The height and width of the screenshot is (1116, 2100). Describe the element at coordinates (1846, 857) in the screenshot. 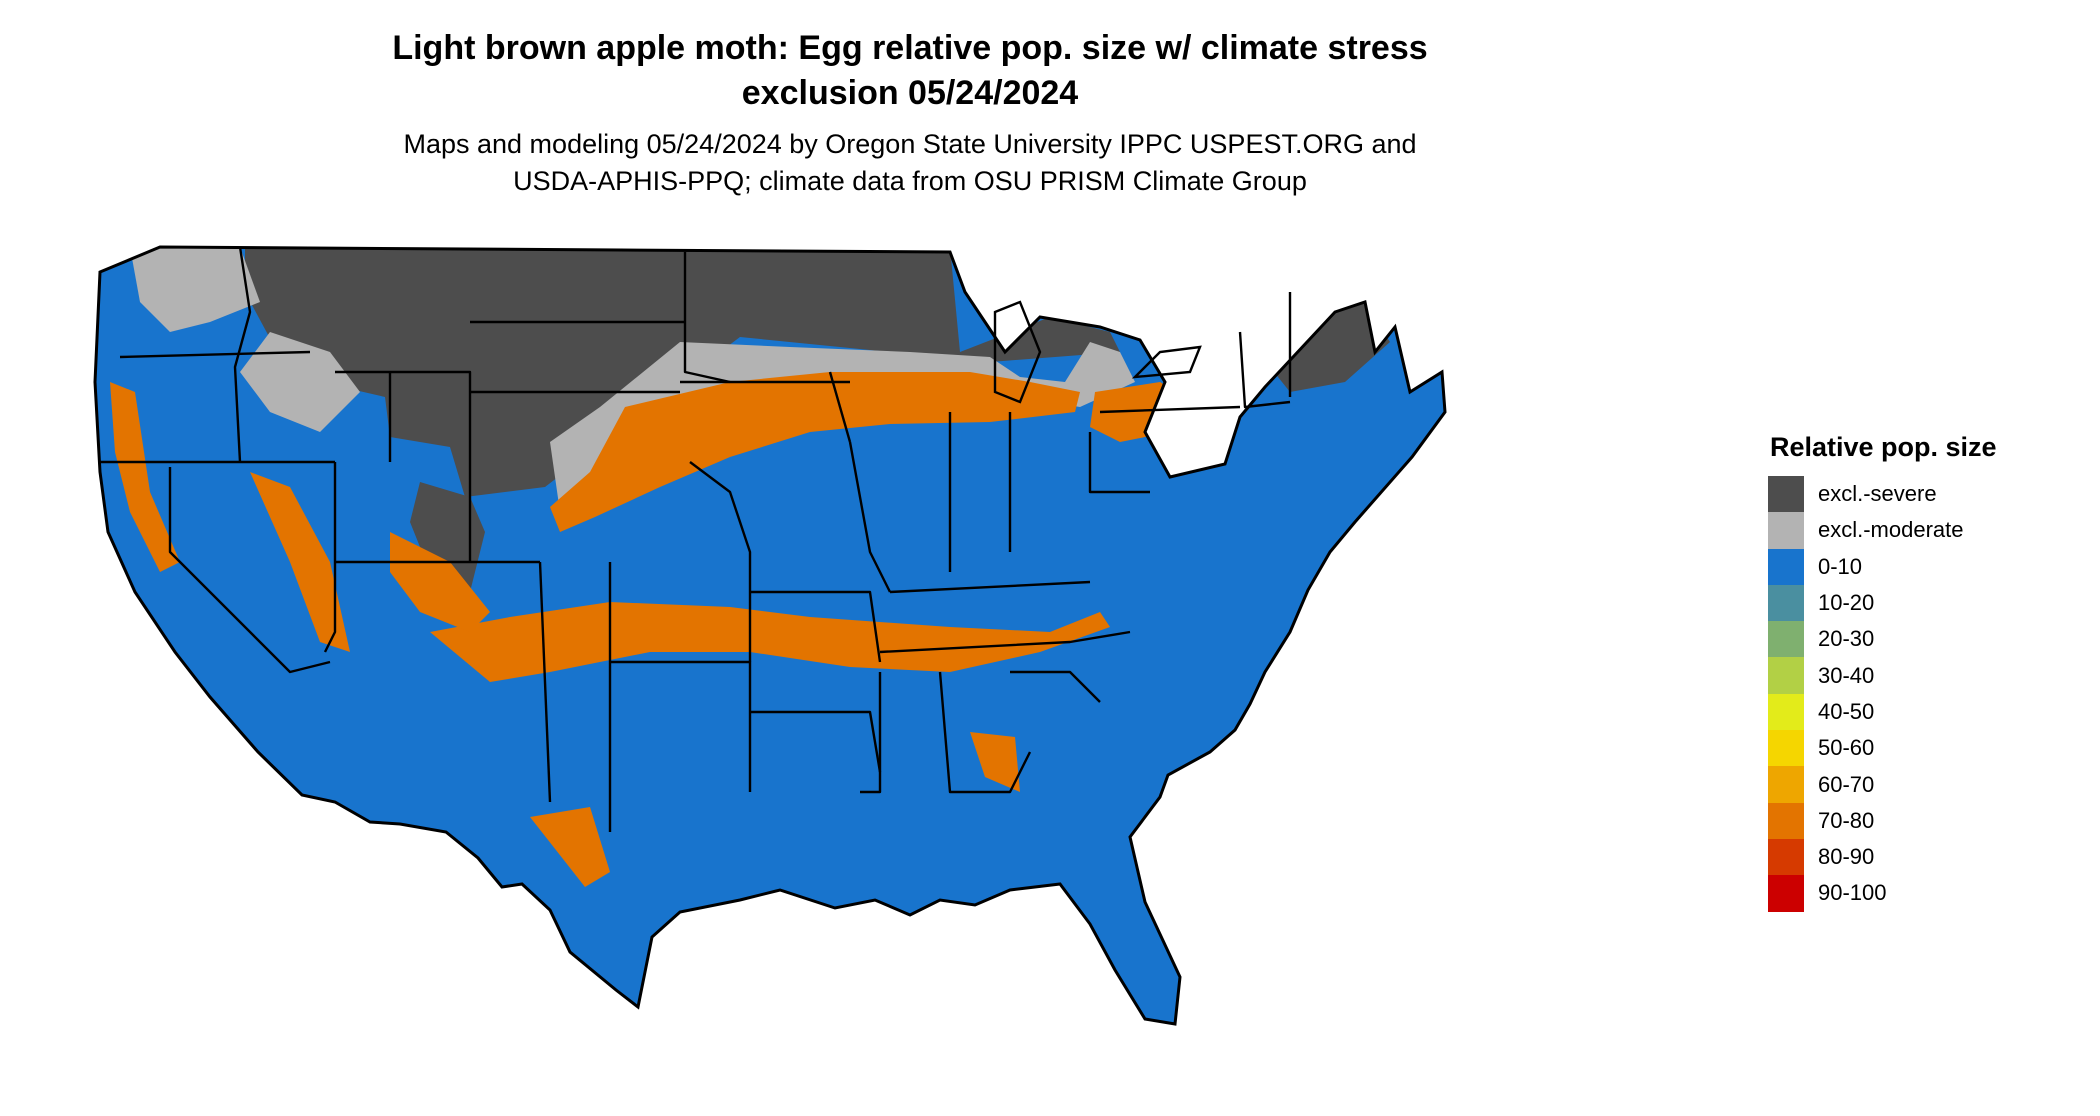

I see `legend-label: 80-90` at that location.